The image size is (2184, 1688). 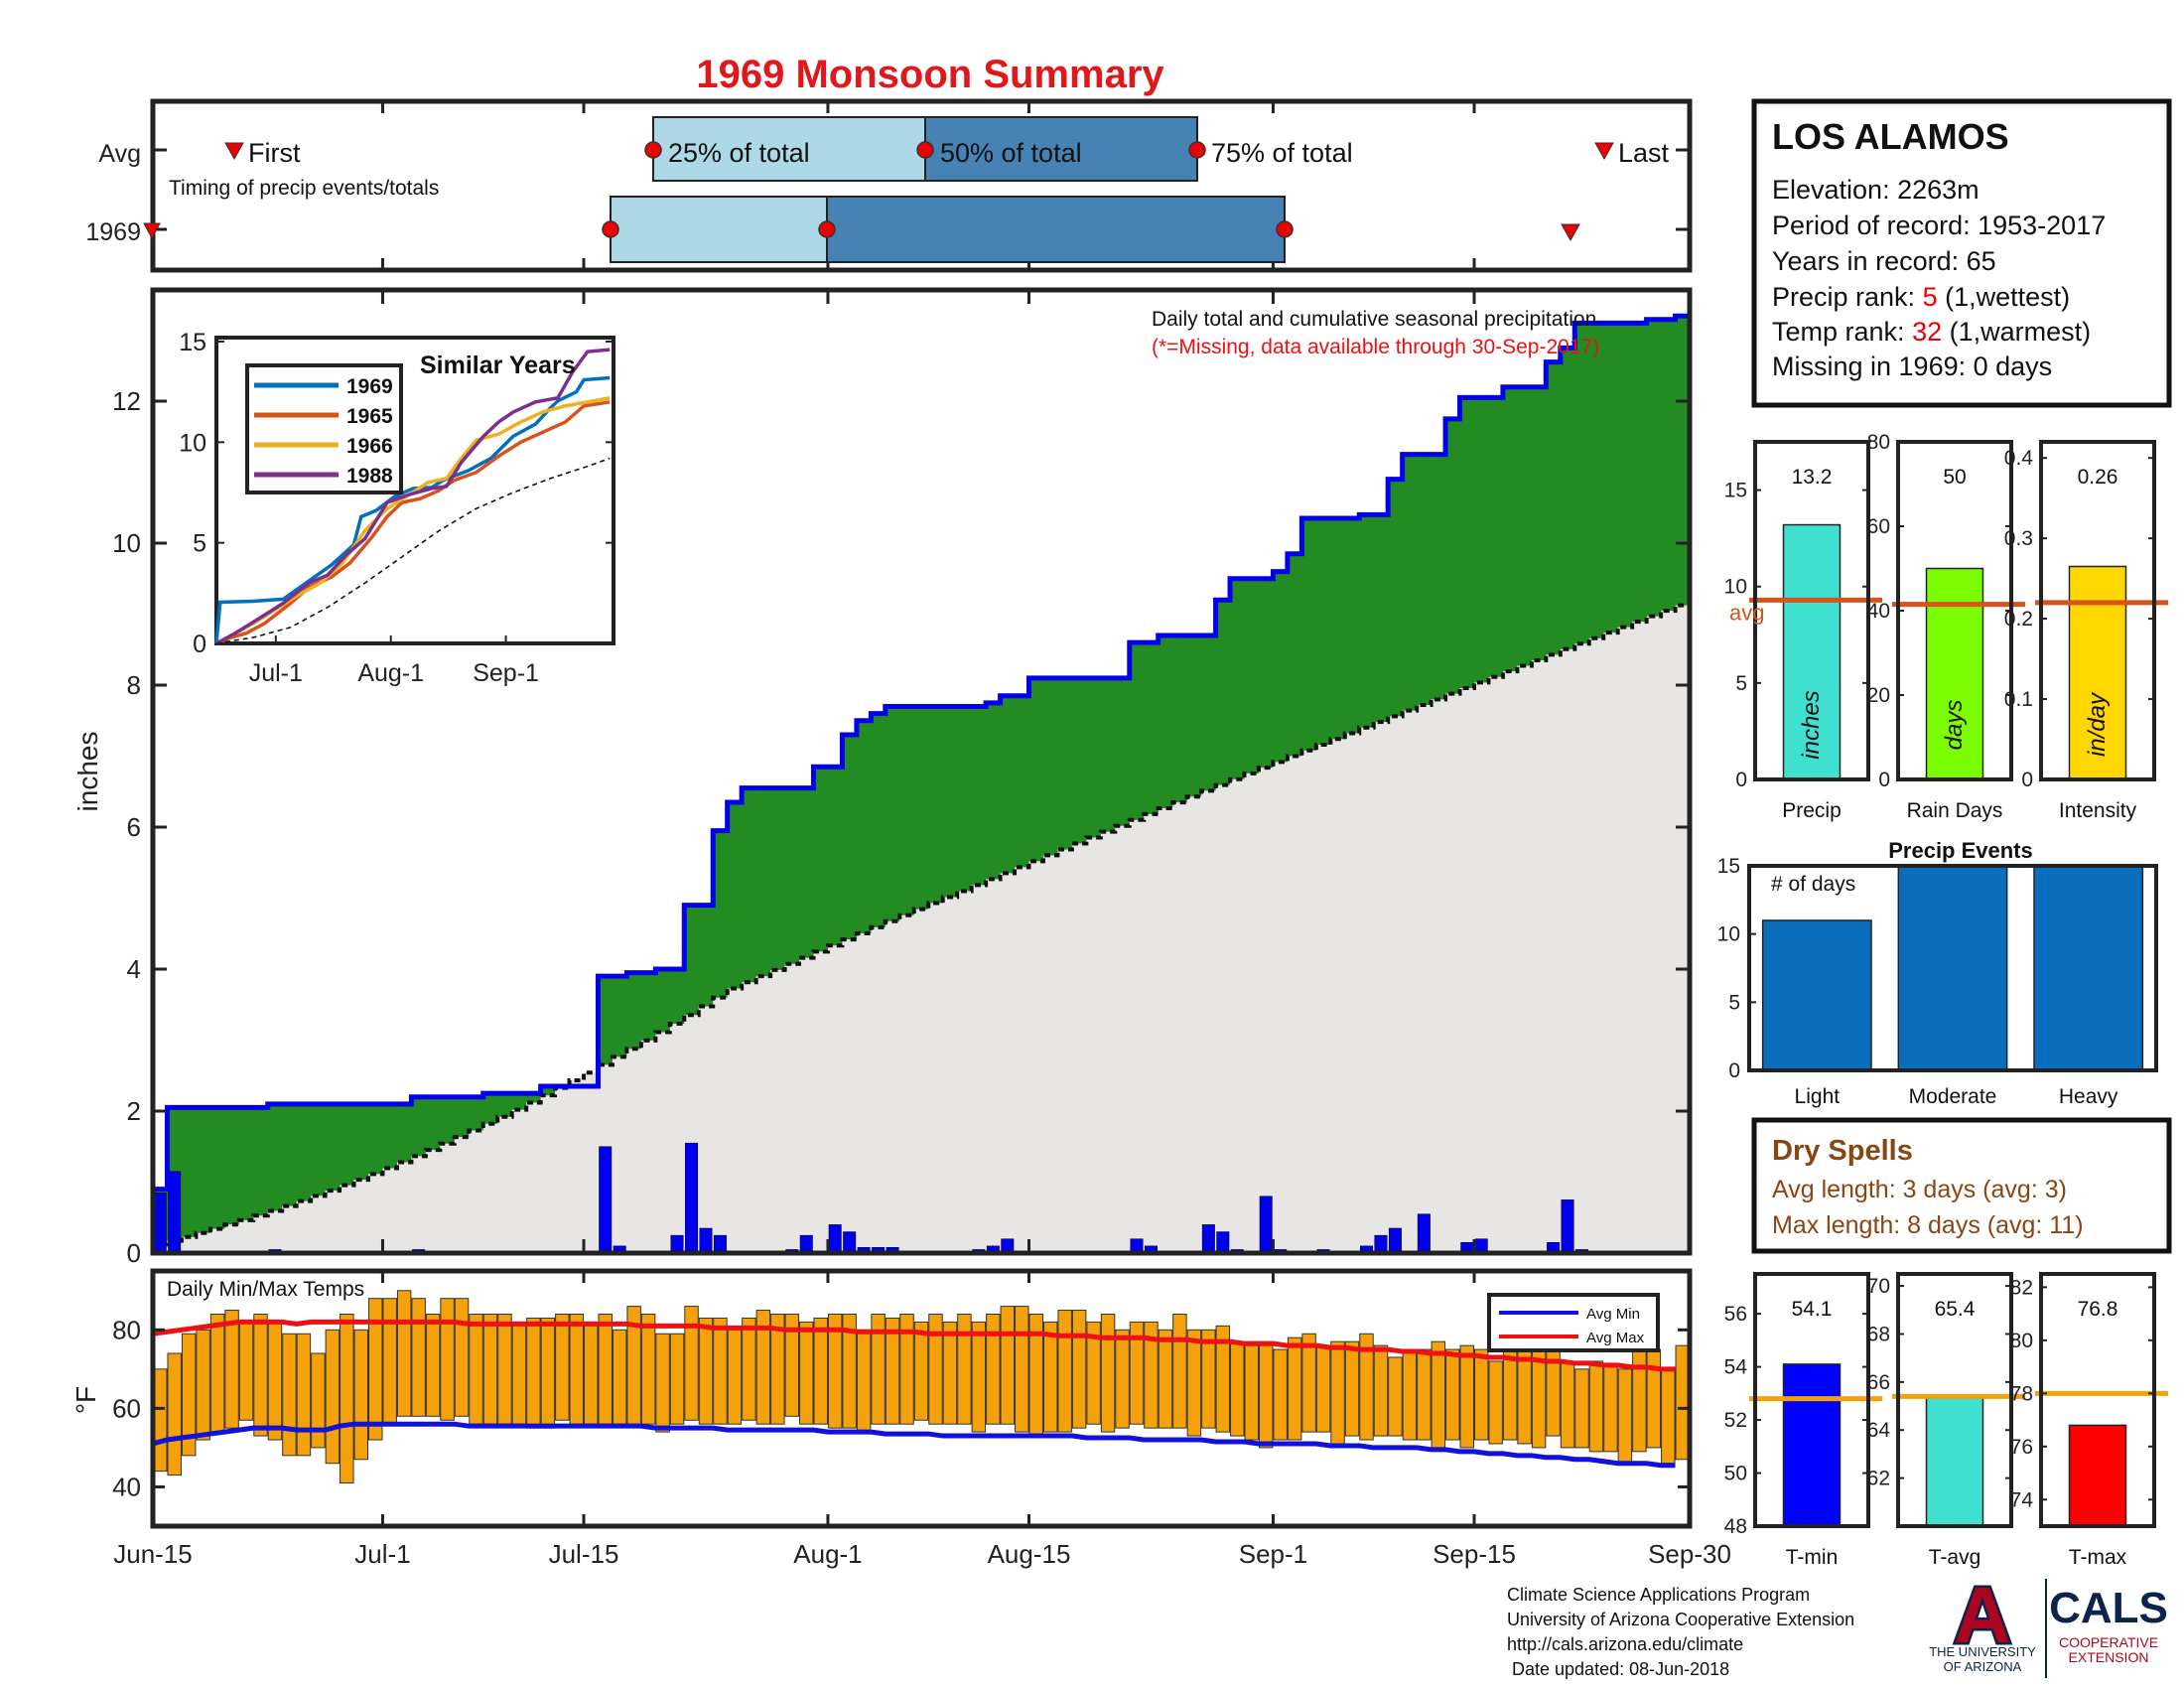 What do you see at coordinates (2086, 631) in the screenshot?
I see `mini-chart-intensity: 0 0.1 0.2 0.3 0.4 0.26 Intensity in/day` at bounding box center [2086, 631].